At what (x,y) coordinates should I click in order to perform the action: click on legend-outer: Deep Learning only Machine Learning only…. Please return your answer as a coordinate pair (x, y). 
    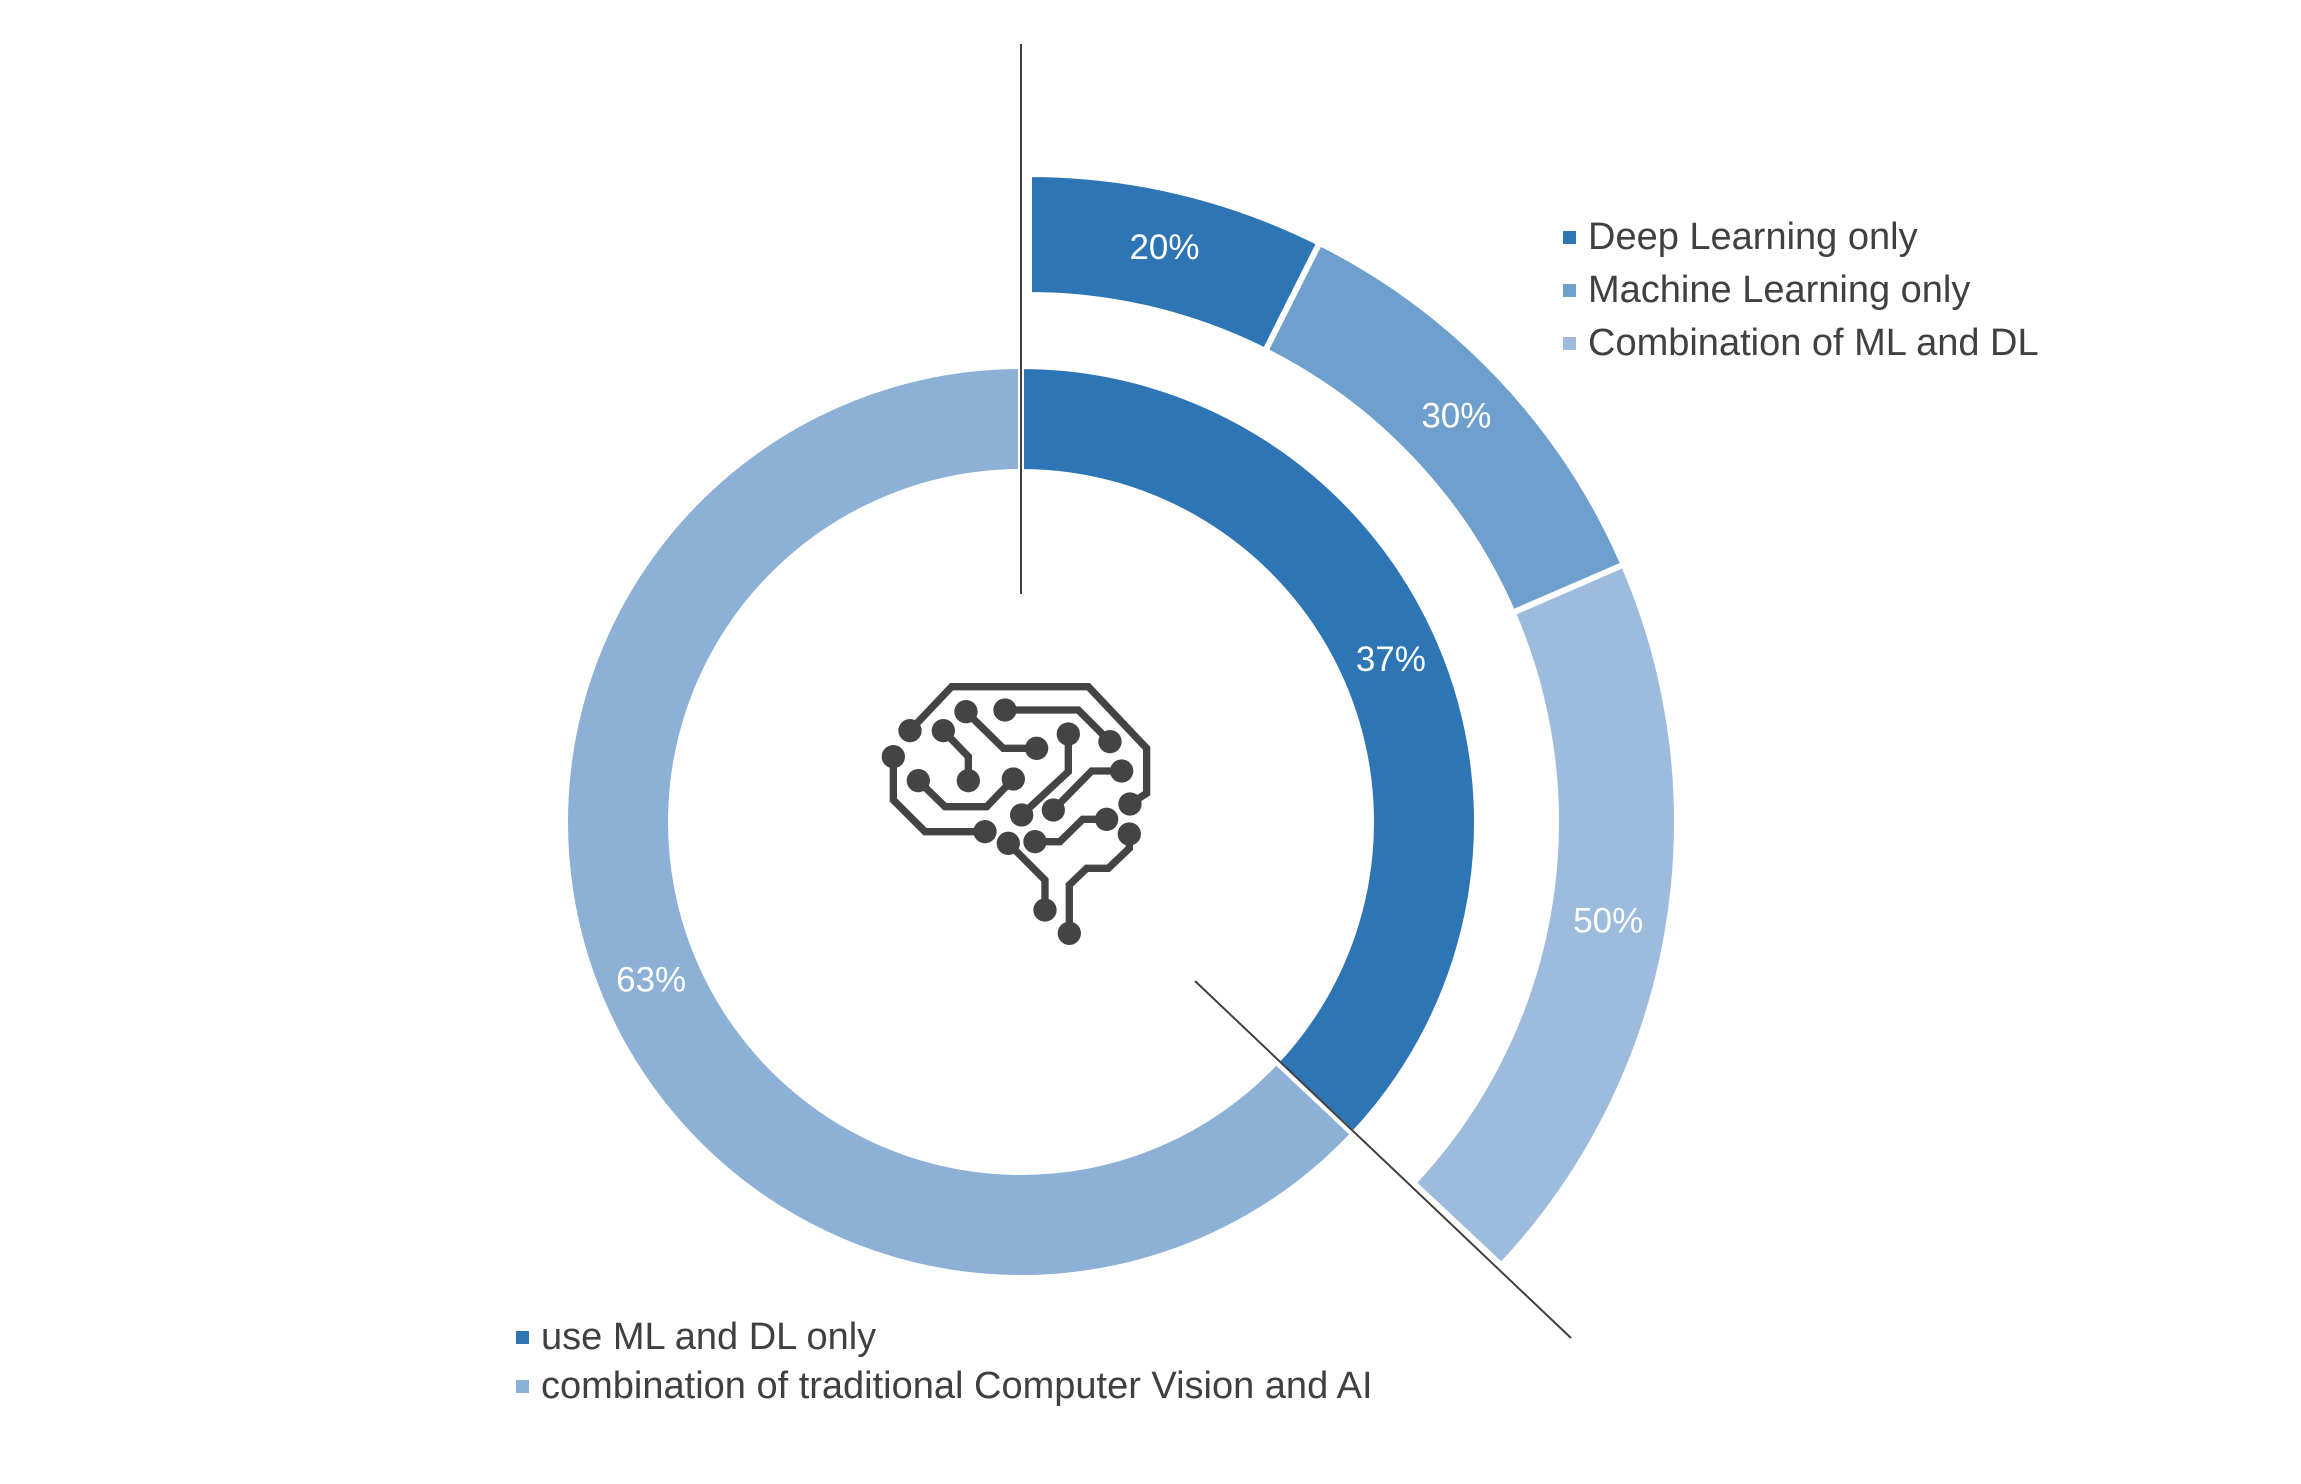
    Looking at the image, I should click on (1801, 290).